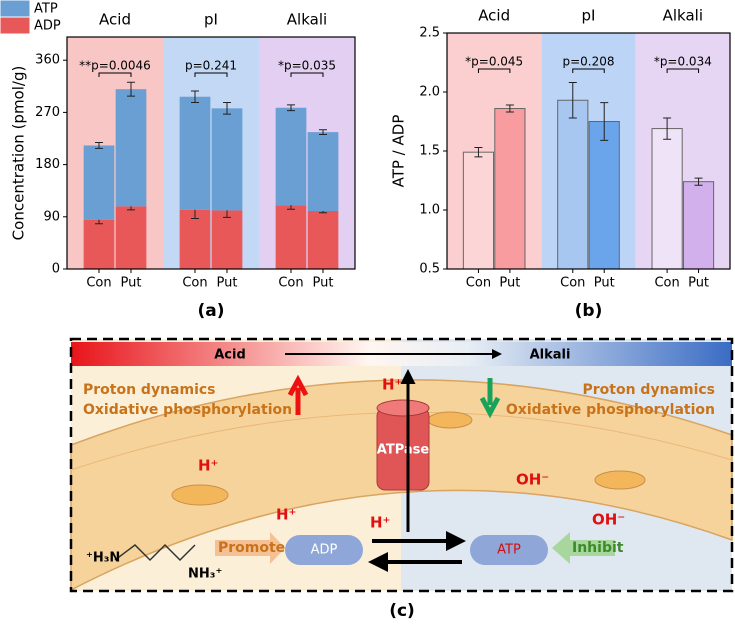 Image resolution: width=735 pixels, height=624 pixels. I want to click on group-label: pI, so click(211, 20).